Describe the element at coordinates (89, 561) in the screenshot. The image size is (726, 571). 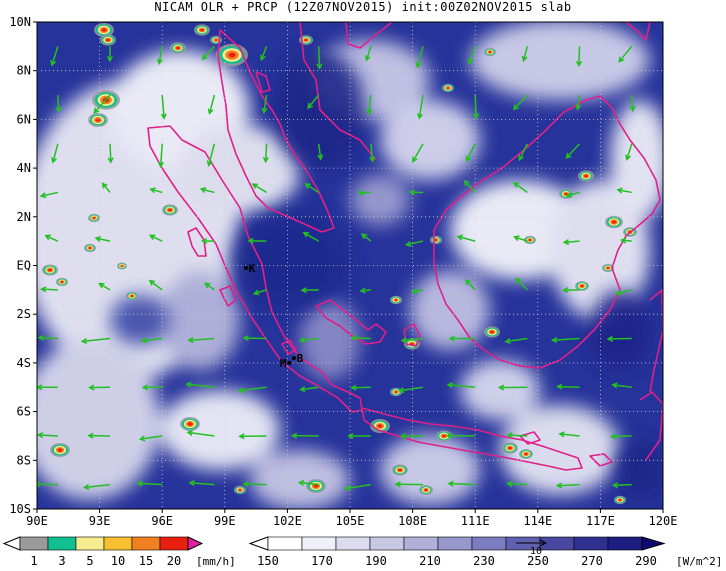
I see `legend-tick: 5` at that location.